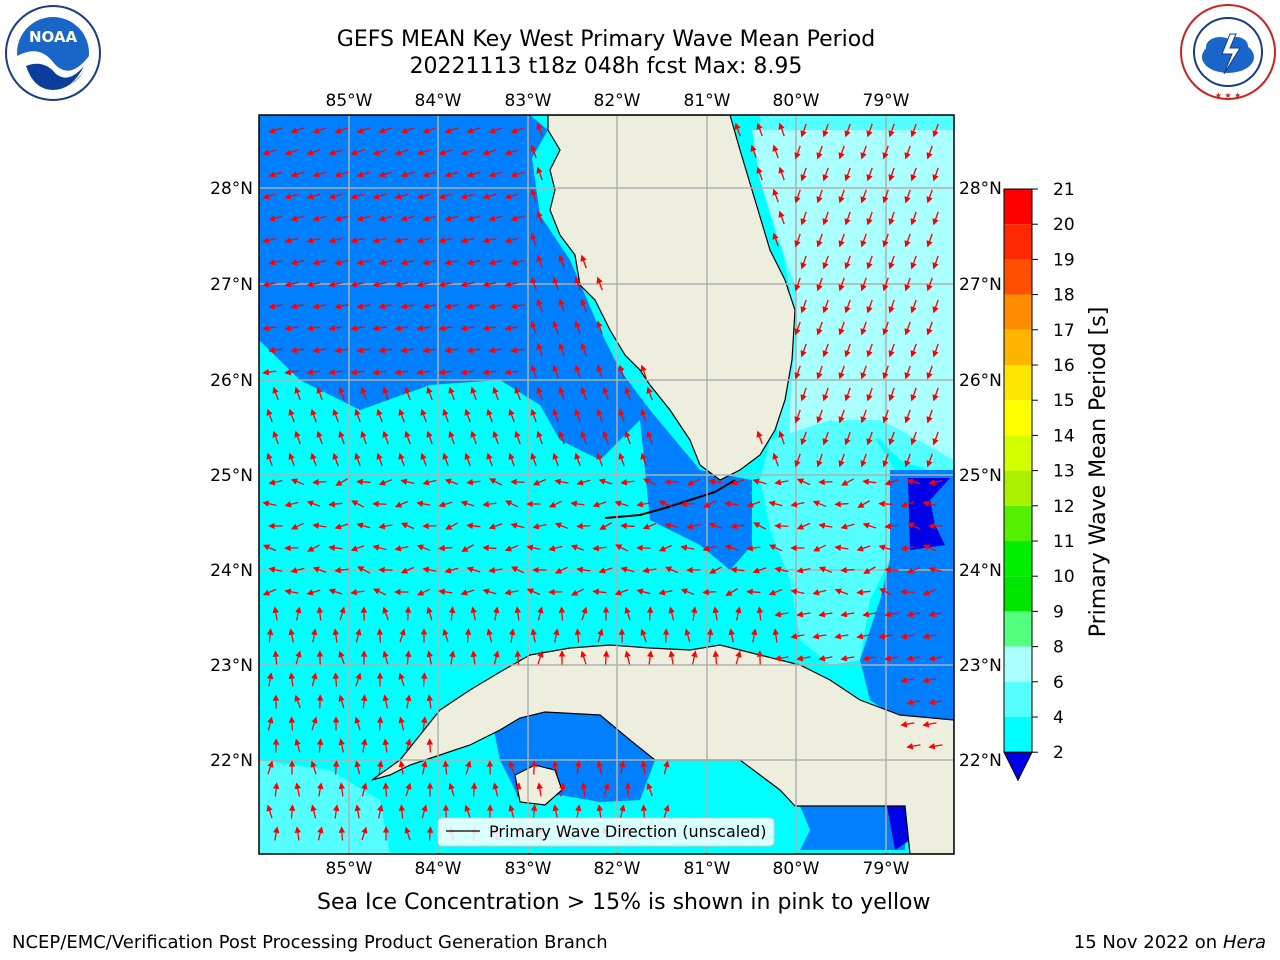 This screenshot has width=1280, height=960. Describe the element at coordinates (1018, 347) in the screenshot. I see `colorbar-segment` at that location.